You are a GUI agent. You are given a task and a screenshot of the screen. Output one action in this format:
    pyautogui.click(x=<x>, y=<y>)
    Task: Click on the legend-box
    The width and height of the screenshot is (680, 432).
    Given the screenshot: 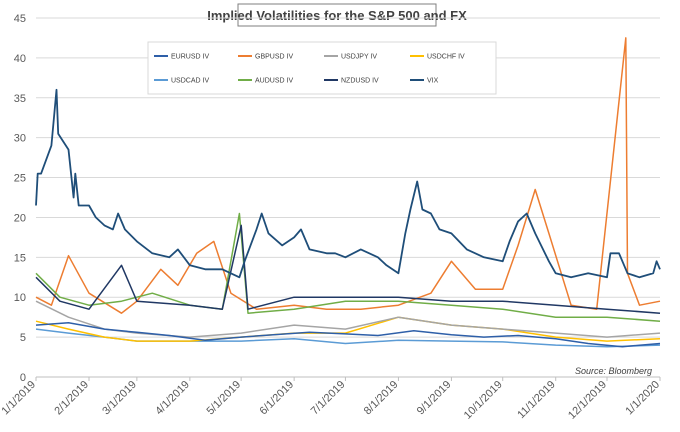 What is the action you would take?
    pyautogui.click(x=322, y=68)
    